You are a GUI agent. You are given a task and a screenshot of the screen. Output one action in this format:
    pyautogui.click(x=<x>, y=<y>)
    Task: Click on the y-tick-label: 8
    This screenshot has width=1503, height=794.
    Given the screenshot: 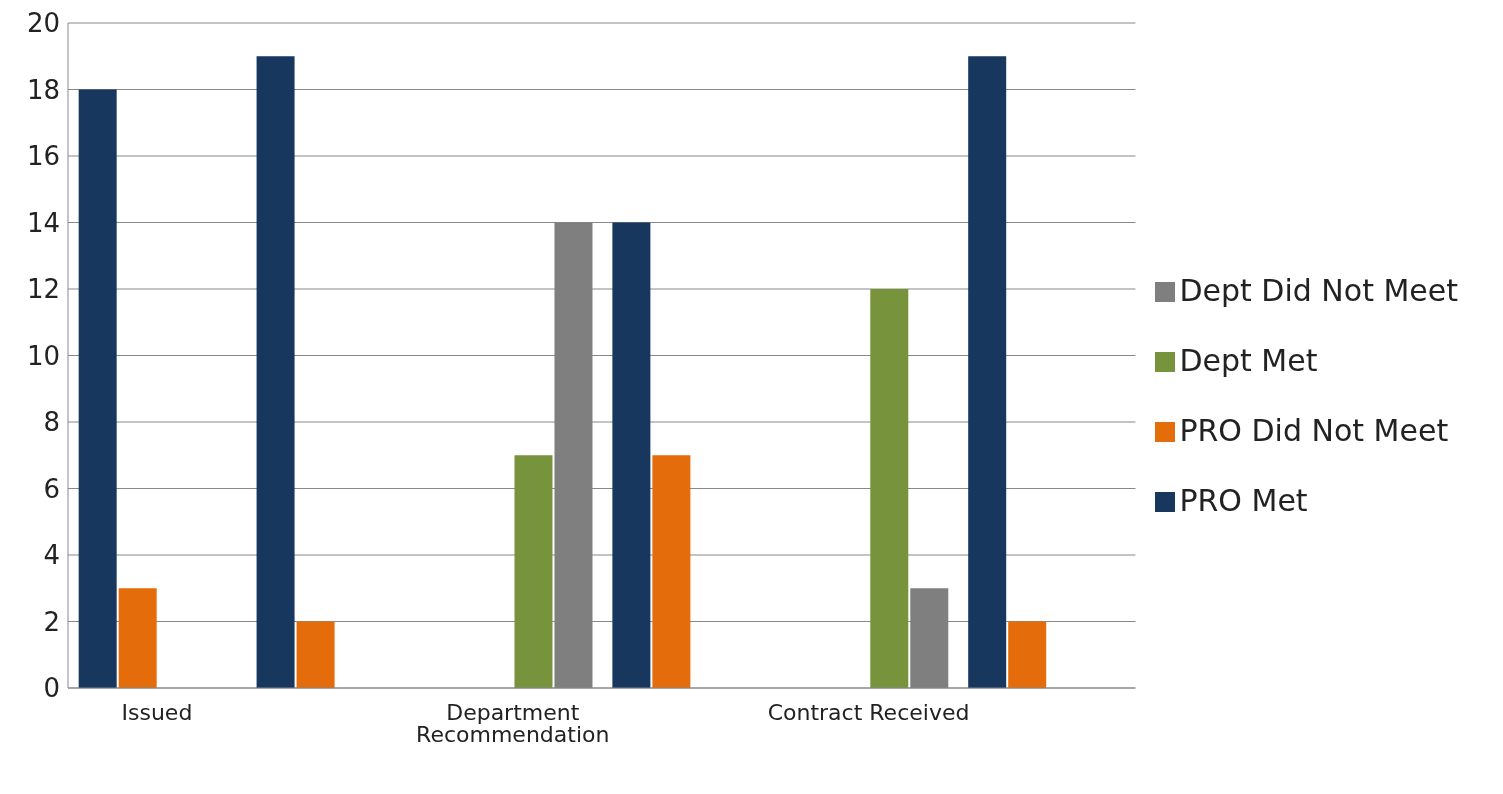 What is the action you would take?
    pyautogui.click(x=51, y=422)
    